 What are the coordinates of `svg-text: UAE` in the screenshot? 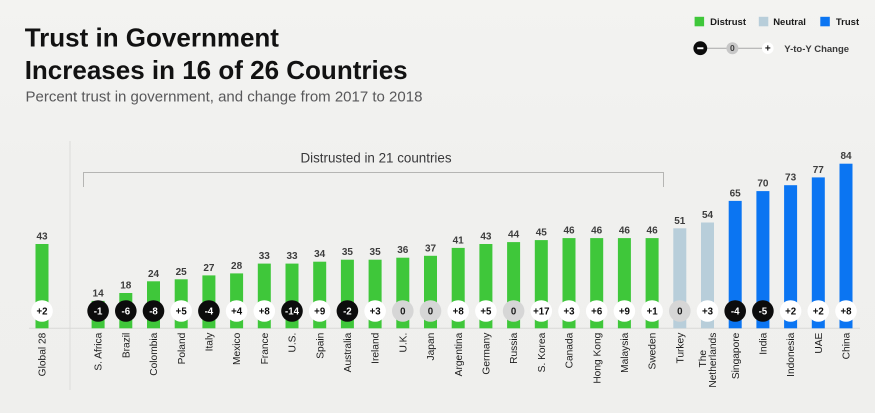 It's located at (819, 343).